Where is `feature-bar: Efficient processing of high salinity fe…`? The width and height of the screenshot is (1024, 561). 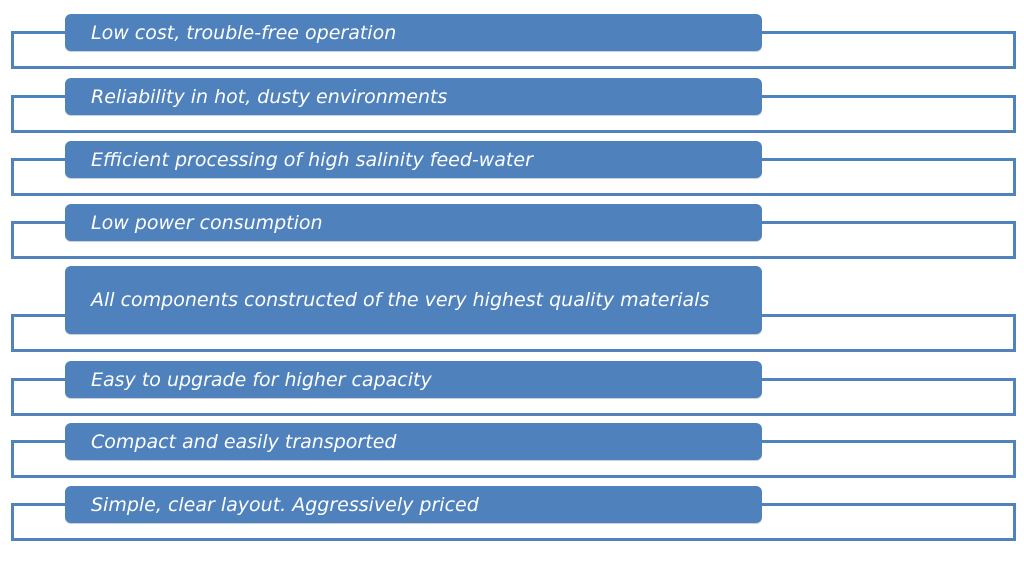 feature-bar: Efficient processing of high salinity fe… is located at coordinates (413, 159).